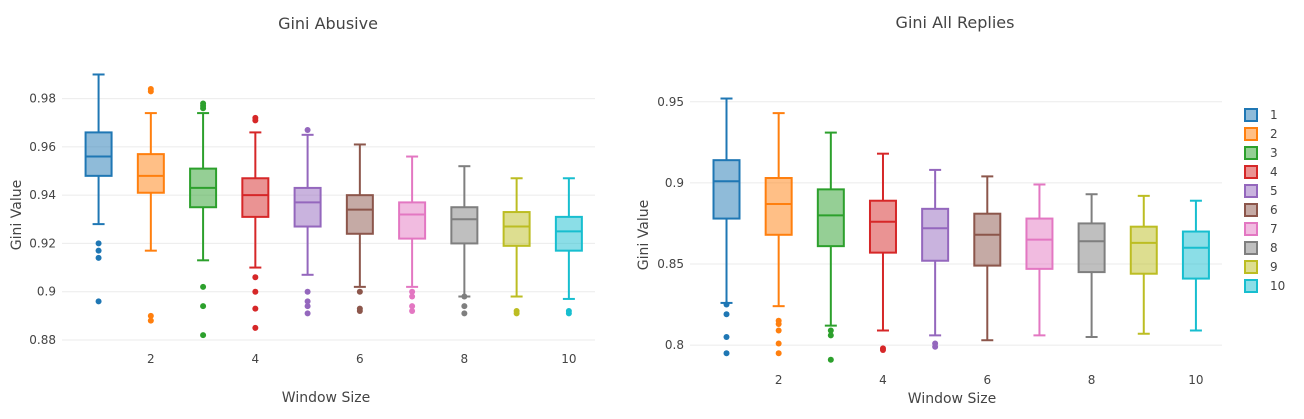 The height and width of the screenshot is (419, 1304). Describe the element at coordinates (1264, 200) in the screenshot. I see `chart-legend: 1 2 3 4 5 6 7 8 9 10` at that location.